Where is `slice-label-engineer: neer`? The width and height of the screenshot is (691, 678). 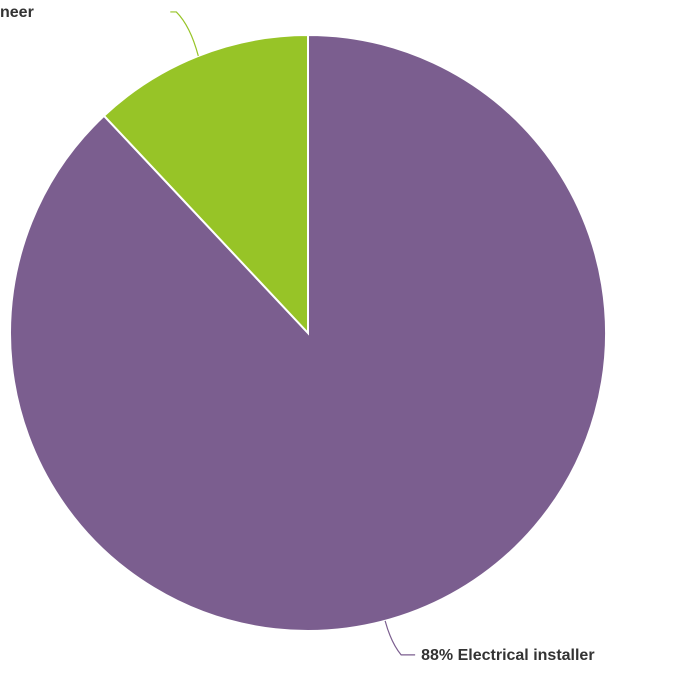 slice-label-engineer: neer is located at coordinates (17, 12).